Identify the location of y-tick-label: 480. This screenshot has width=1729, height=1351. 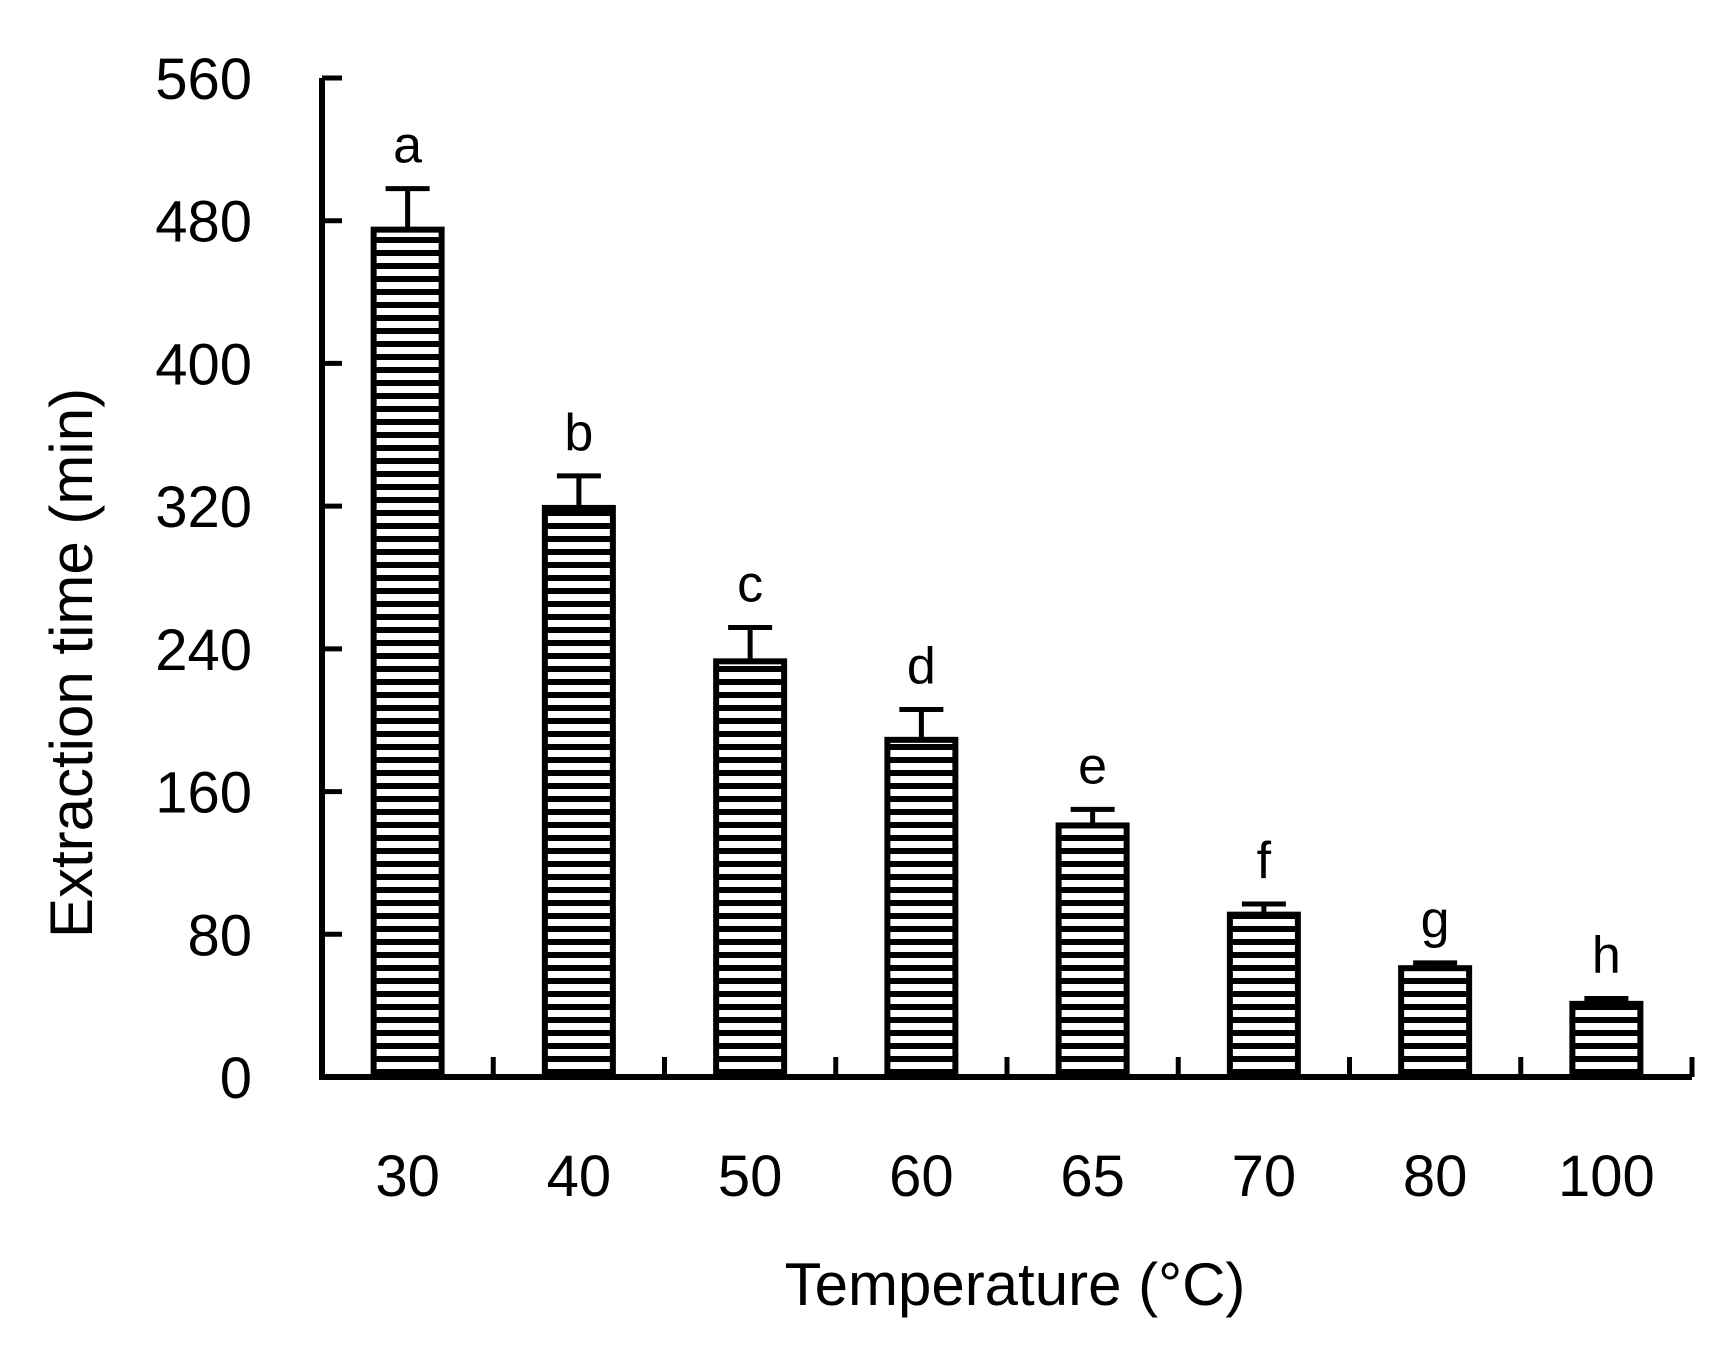
(203, 222).